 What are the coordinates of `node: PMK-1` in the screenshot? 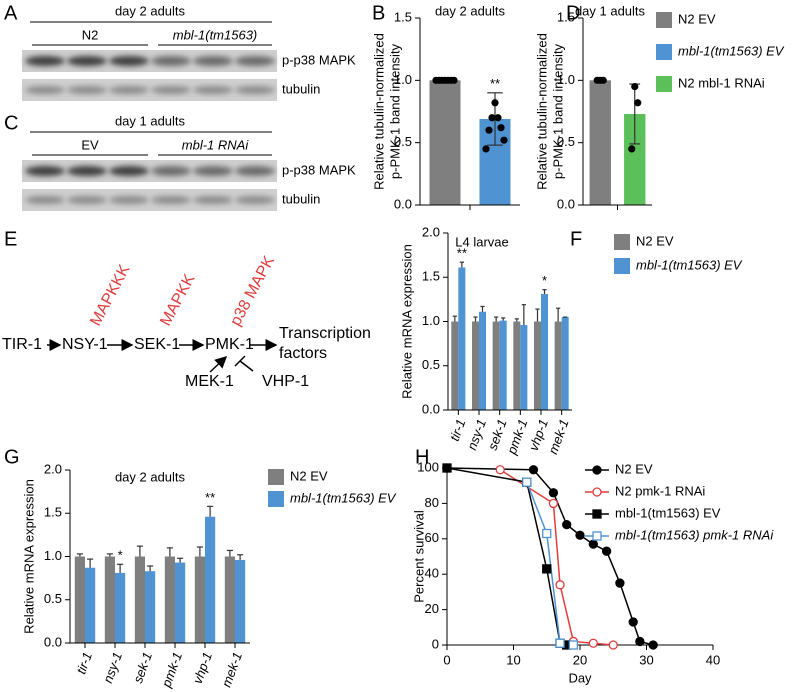 It's located at (229, 344).